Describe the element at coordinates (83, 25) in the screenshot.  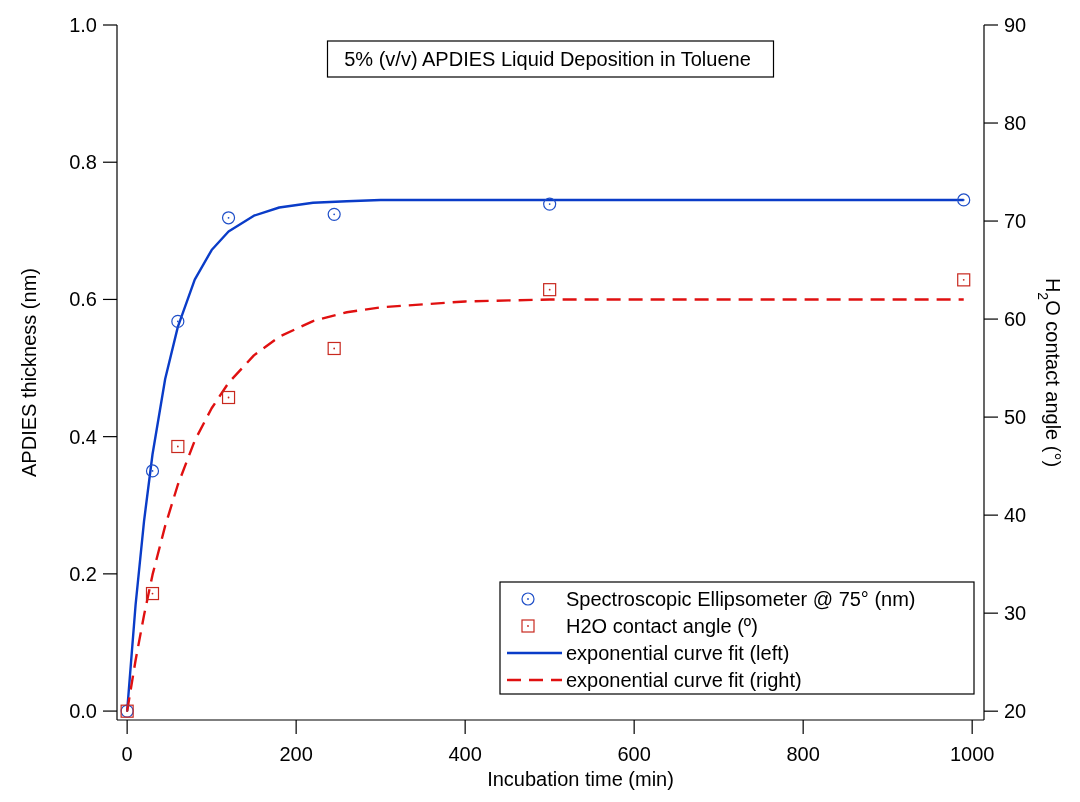
I see `y-tick-label: 1.0` at that location.